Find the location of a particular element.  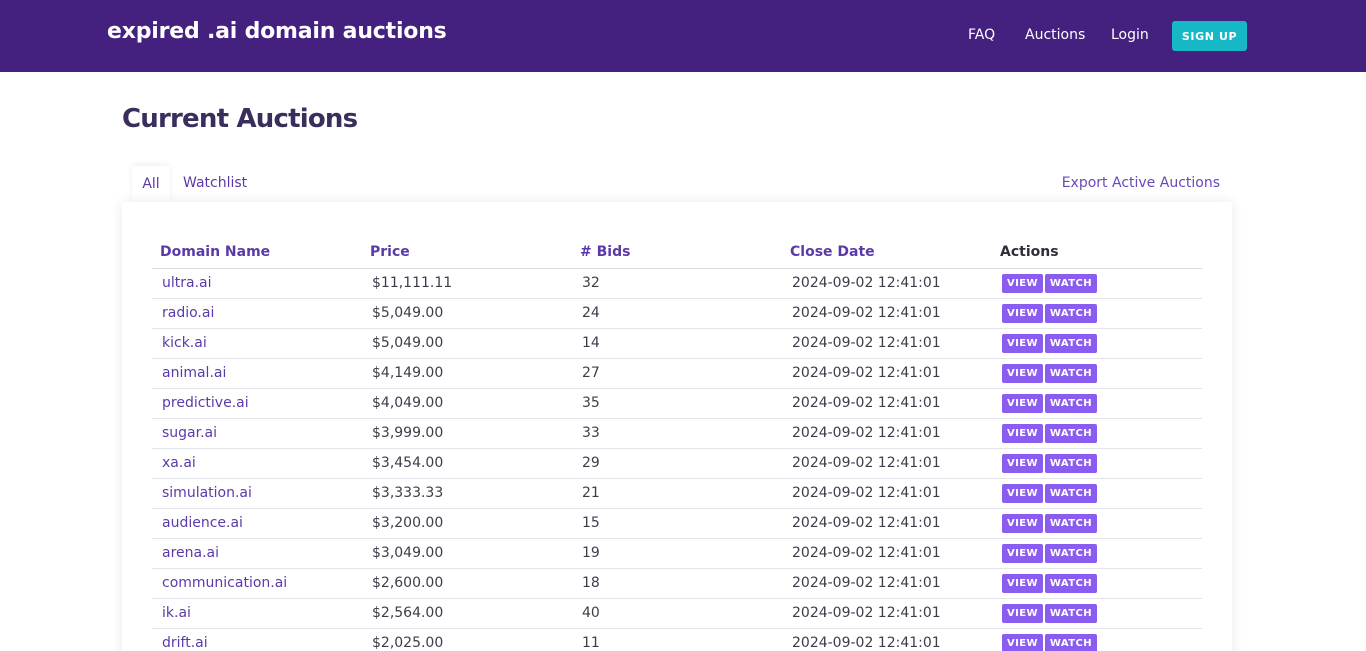

price-cell: $3,049.00 is located at coordinates (467, 553).